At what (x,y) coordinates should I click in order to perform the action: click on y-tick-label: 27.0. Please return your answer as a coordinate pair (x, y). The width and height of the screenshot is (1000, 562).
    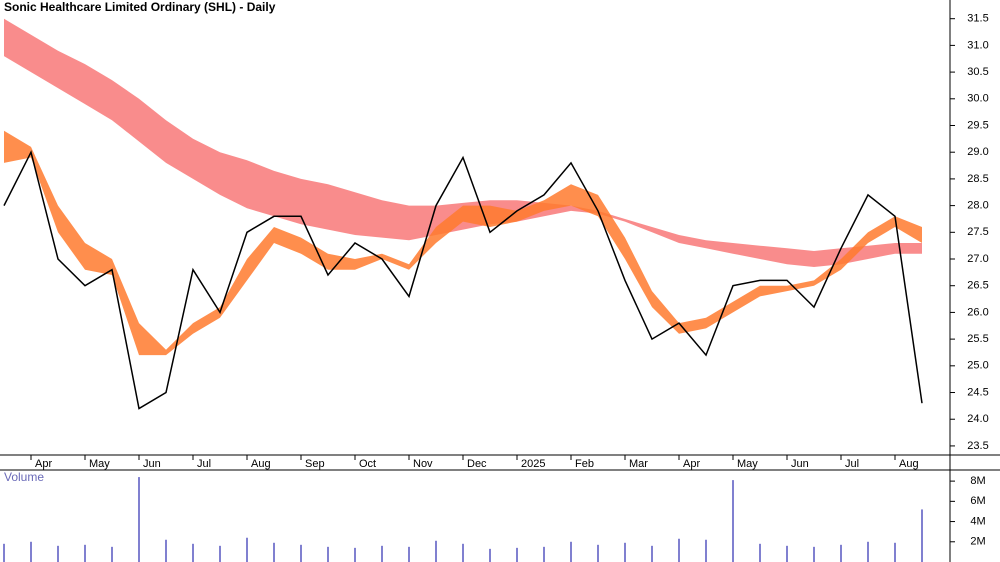
    Looking at the image, I should click on (977, 259).